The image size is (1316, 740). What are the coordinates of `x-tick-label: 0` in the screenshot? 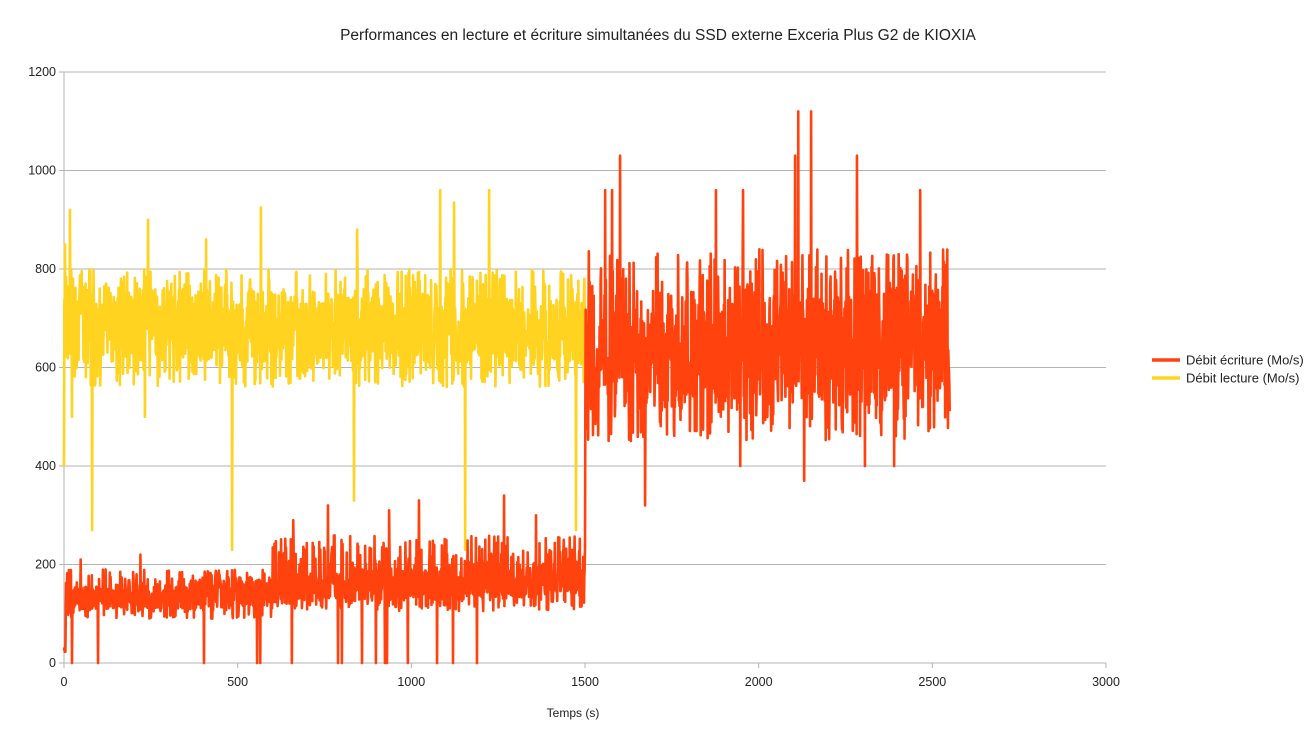 It's located at (64, 682).